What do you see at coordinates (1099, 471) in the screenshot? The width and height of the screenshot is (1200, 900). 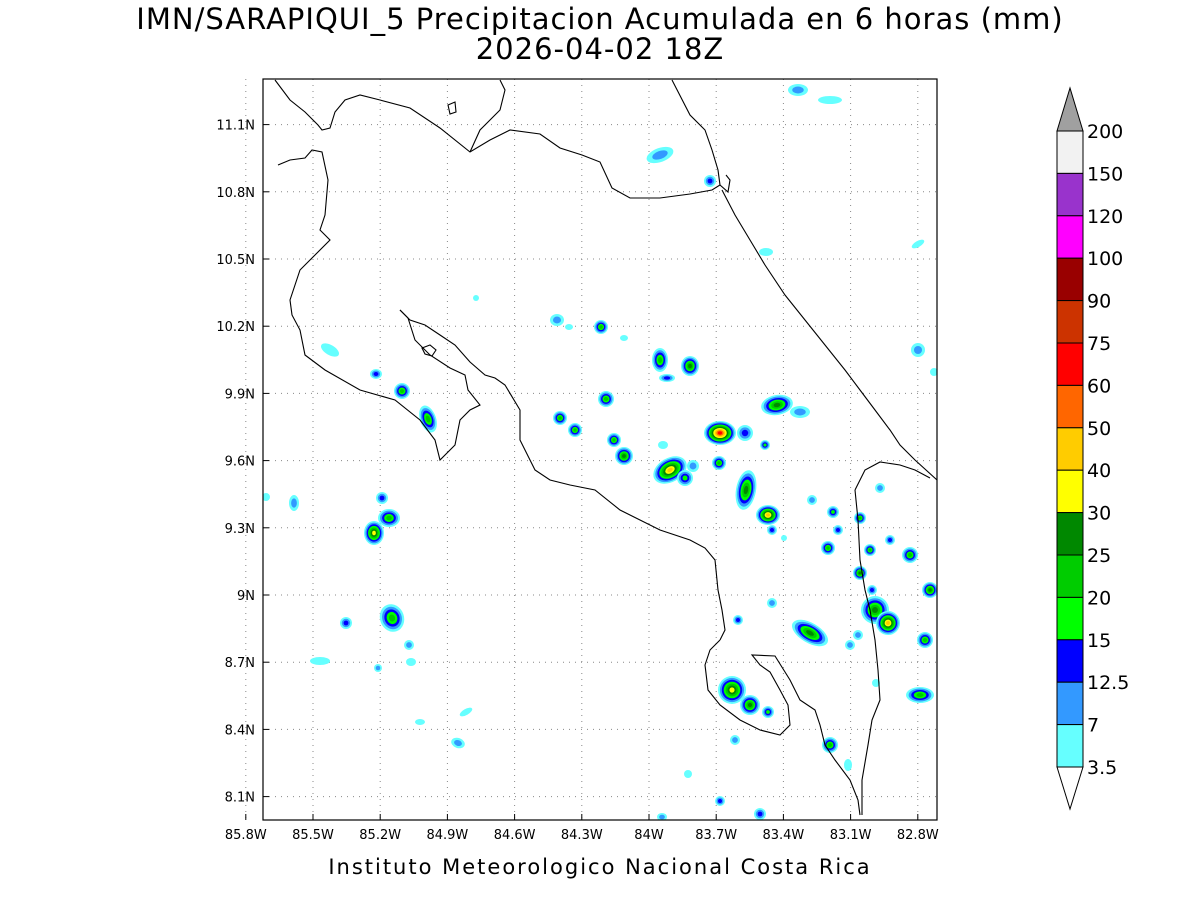 I see `colorbar-label: 40` at bounding box center [1099, 471].